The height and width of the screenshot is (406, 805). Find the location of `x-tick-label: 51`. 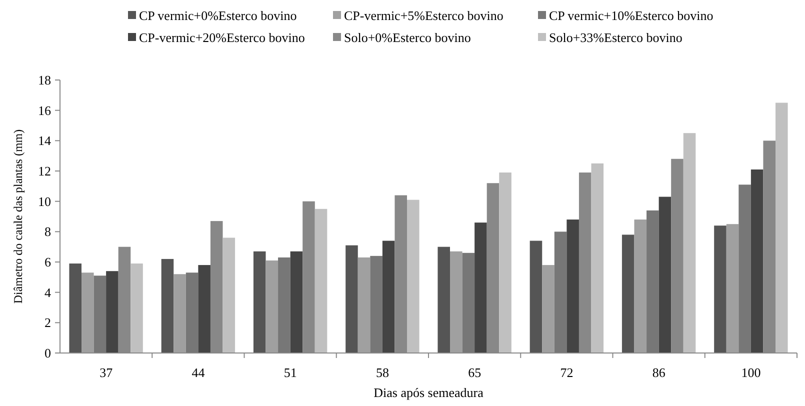

x-tick-label: 51 is located at coordinates (290, 372).